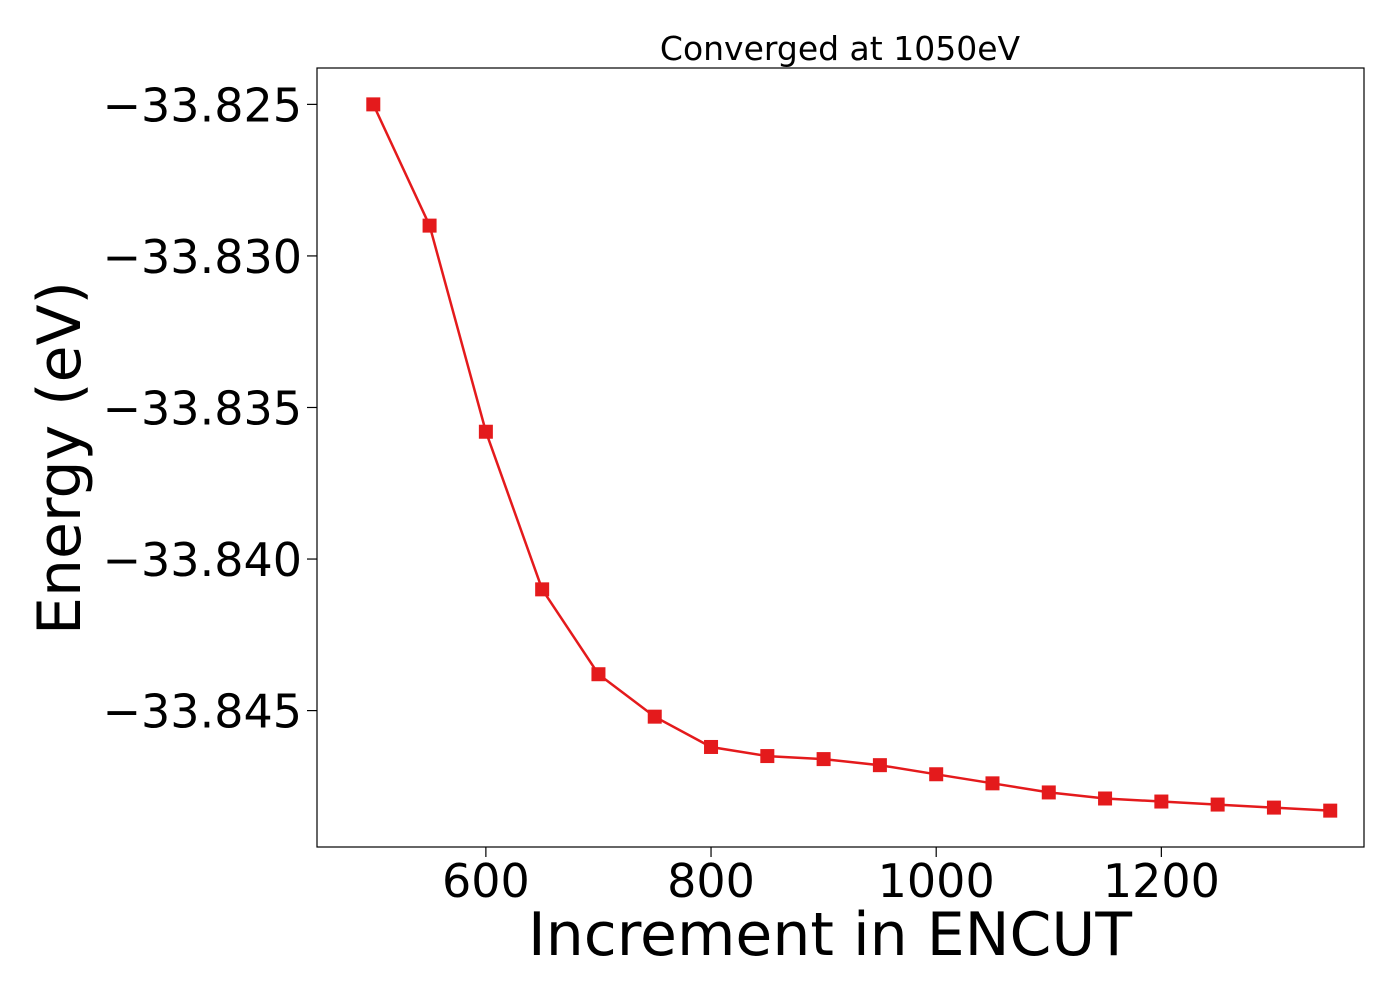 The height and width of the screenshot is (1000, 1400). What do you see at coordinates (203, 712) in the screenshot?
I see `y-tick-label: −33.845` at bounding box center [203, 712].